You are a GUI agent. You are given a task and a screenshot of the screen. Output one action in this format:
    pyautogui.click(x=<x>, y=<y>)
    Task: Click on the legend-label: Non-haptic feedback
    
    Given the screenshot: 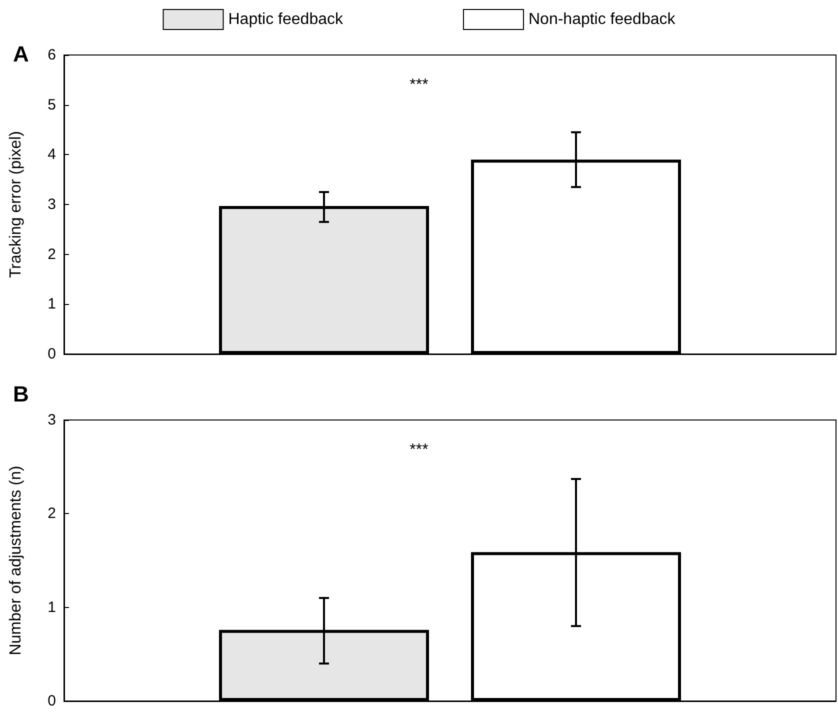 What is the action you would take?
    pyautogui.click(x=602, y=19)
    